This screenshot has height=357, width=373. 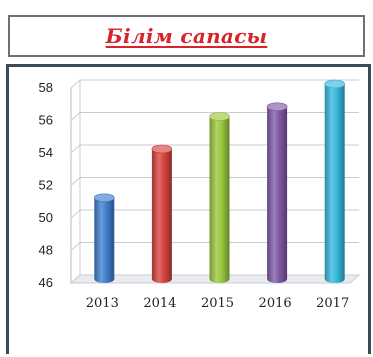 What do you see at coordinates (332, 303) in the screenshot?
I see `x-tick-label: 2017` at bounding box center [332, 303].